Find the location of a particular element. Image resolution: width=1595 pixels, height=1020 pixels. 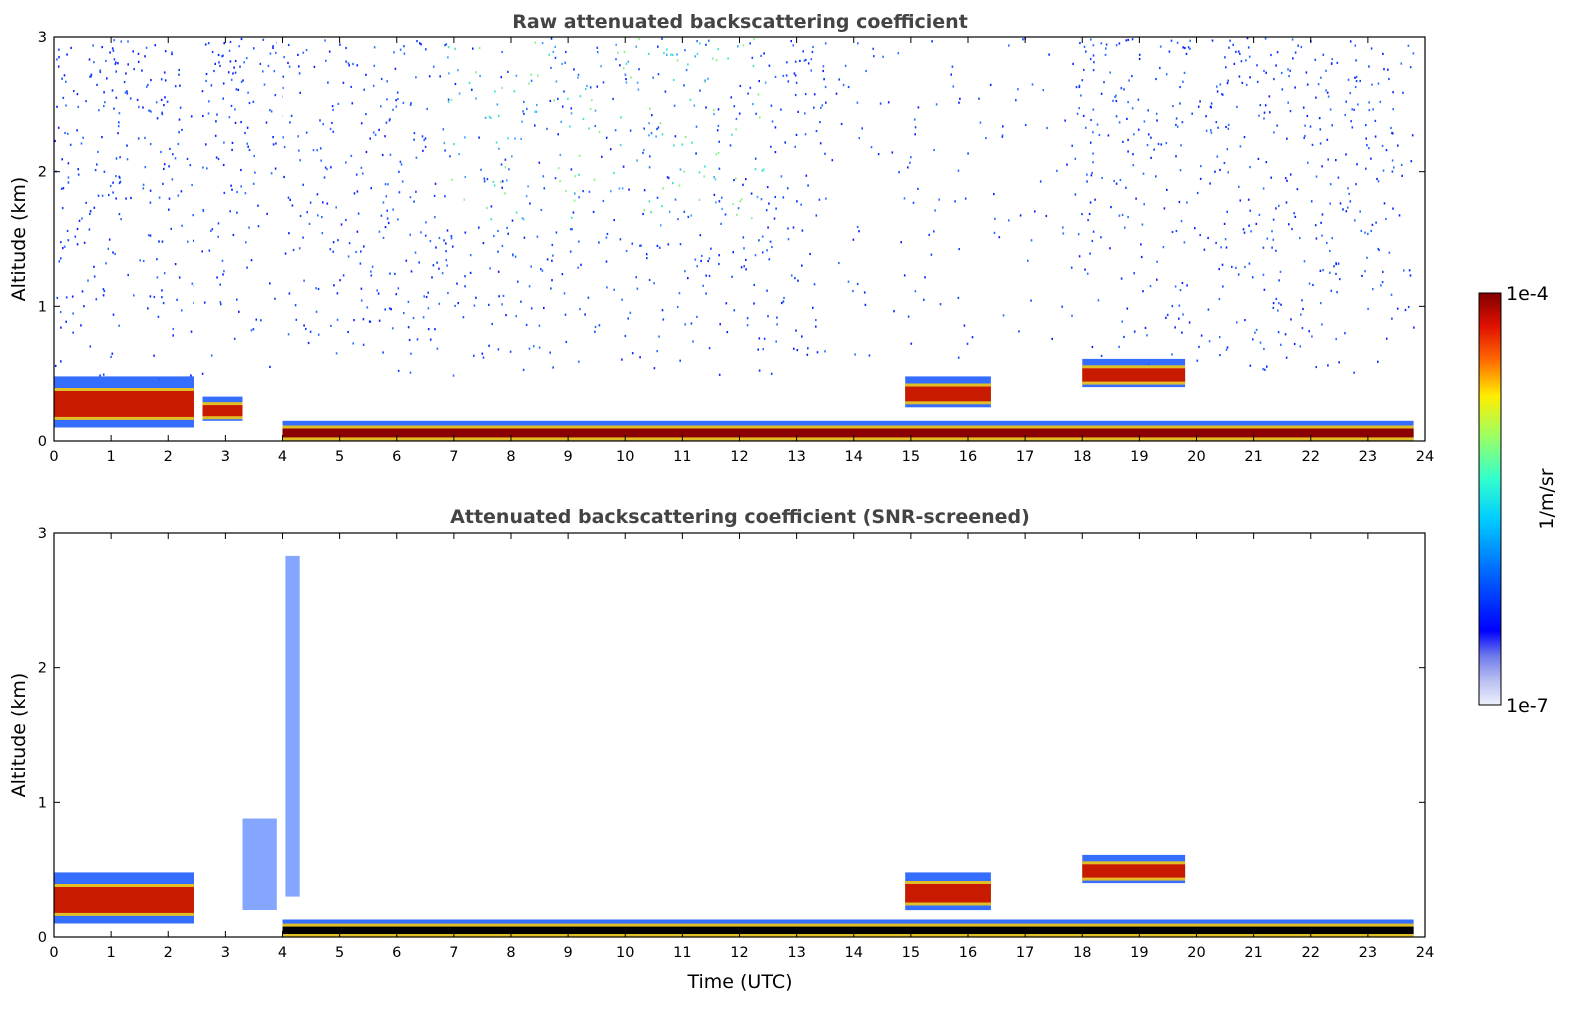

y-tick-label: 0 is located at coordinates (42, 938).